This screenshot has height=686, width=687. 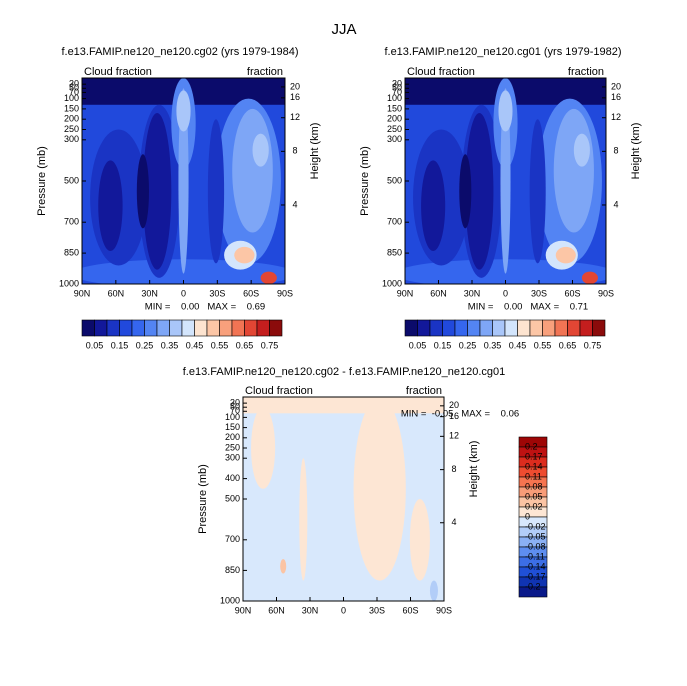 What do you see at coordinates (235, 402) in the screenshot?
I see `y-tick-label: 30` at bounding box center [235, 402].